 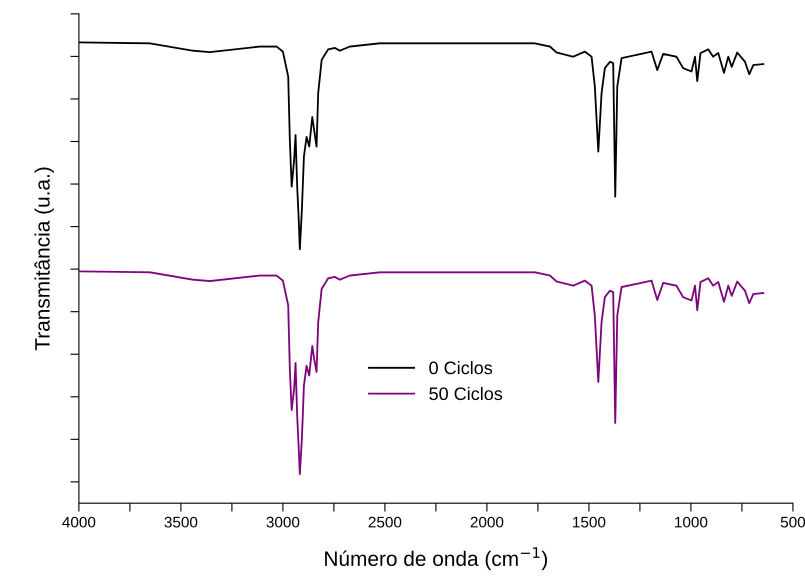 What do you see at coordinates (691, 522) in the screenshot?
I see `x-tick-label: 1000` at bounding box center [691, 522].